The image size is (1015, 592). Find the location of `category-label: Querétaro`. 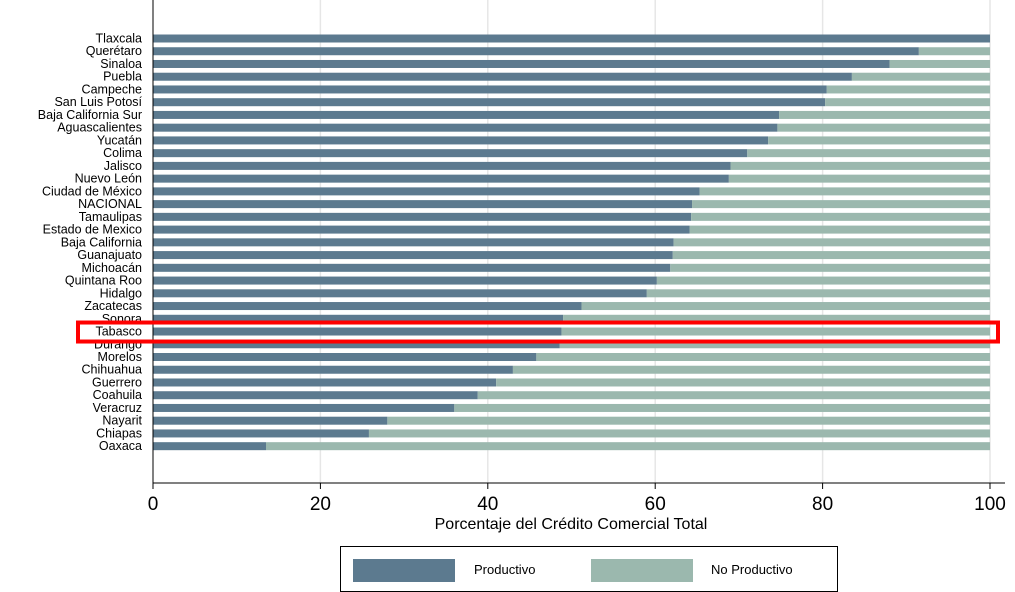

category-label: Querétaro is located at coordinates (114, 51).